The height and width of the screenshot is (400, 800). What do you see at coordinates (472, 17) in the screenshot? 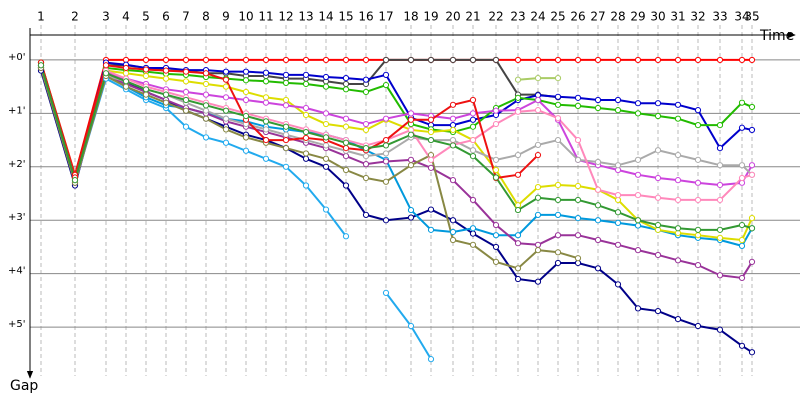
I see `x-tick-label: 21` at bounding box center [472, 17].